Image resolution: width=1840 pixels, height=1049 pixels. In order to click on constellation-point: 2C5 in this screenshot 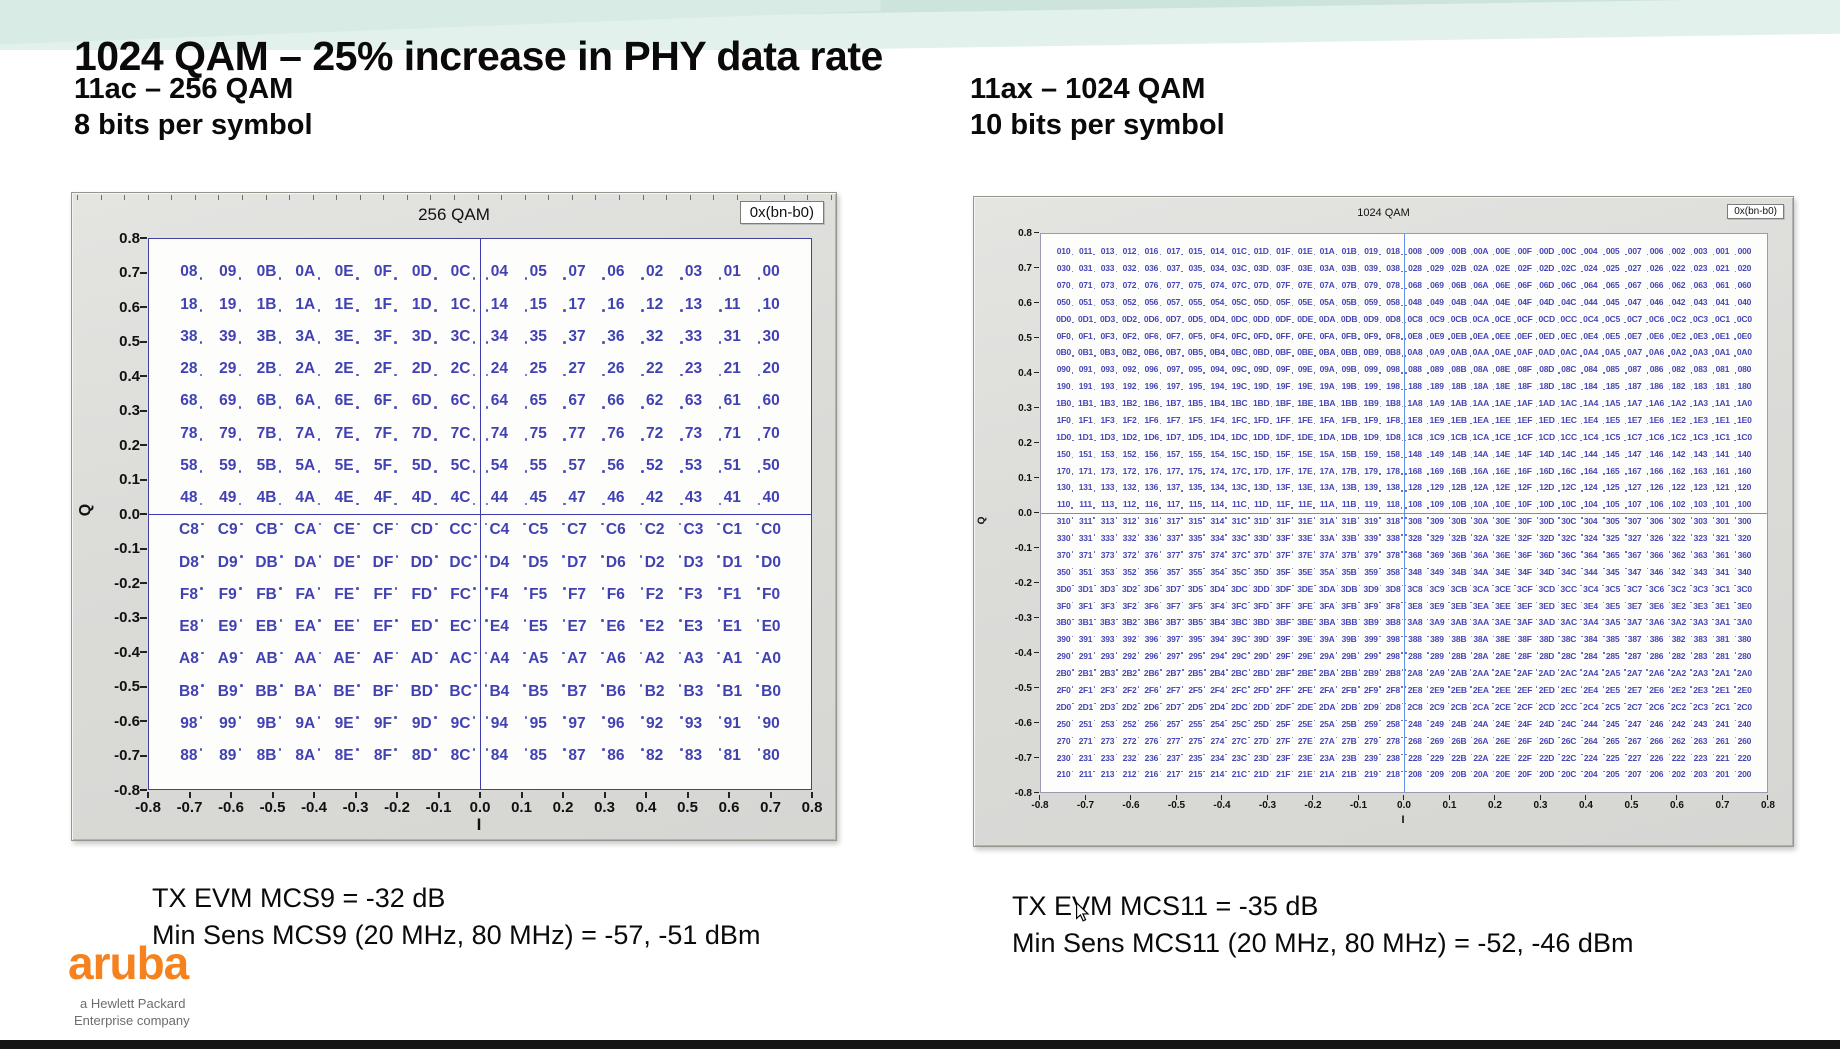, I will do `click(1613, 707)`.